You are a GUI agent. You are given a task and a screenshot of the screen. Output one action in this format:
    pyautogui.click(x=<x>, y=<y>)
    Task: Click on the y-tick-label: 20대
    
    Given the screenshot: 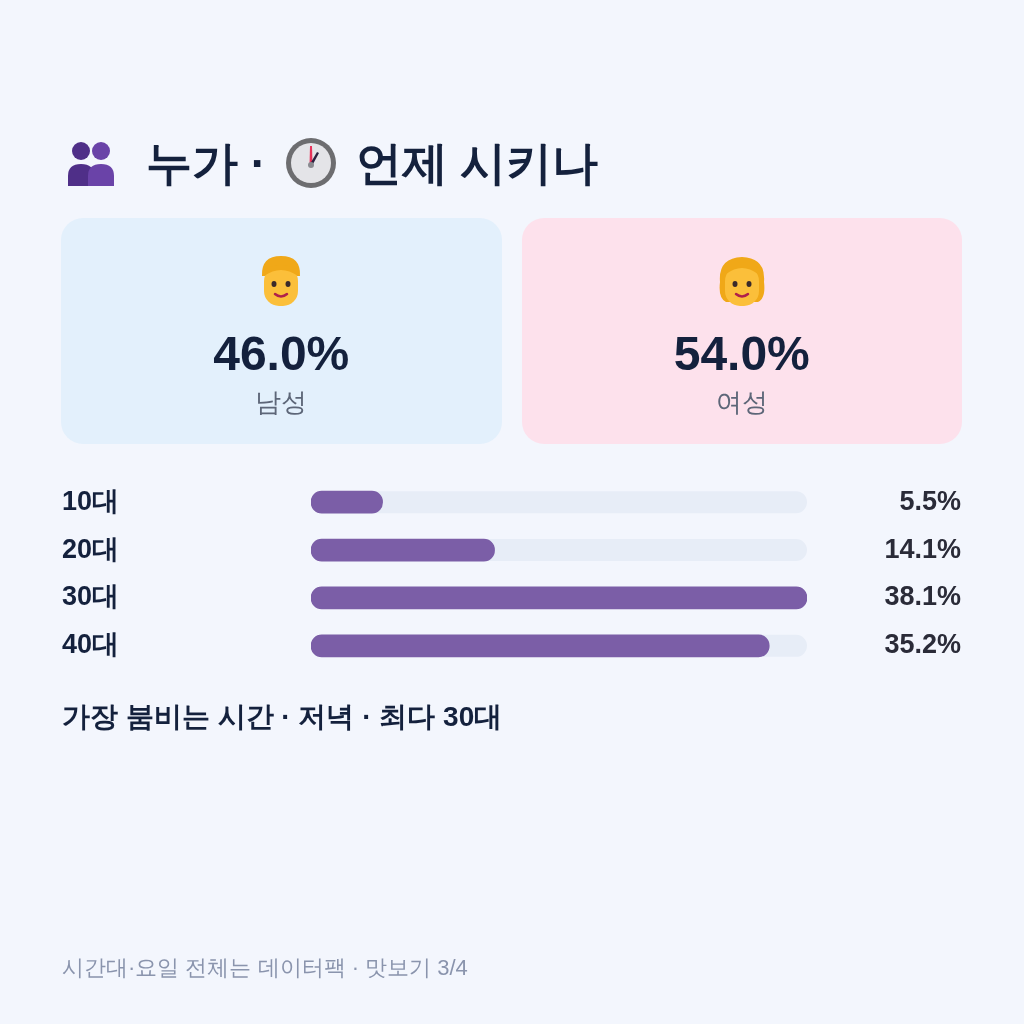 What is the action you would take?
    pyautogui.click(x=91, y=548)
    